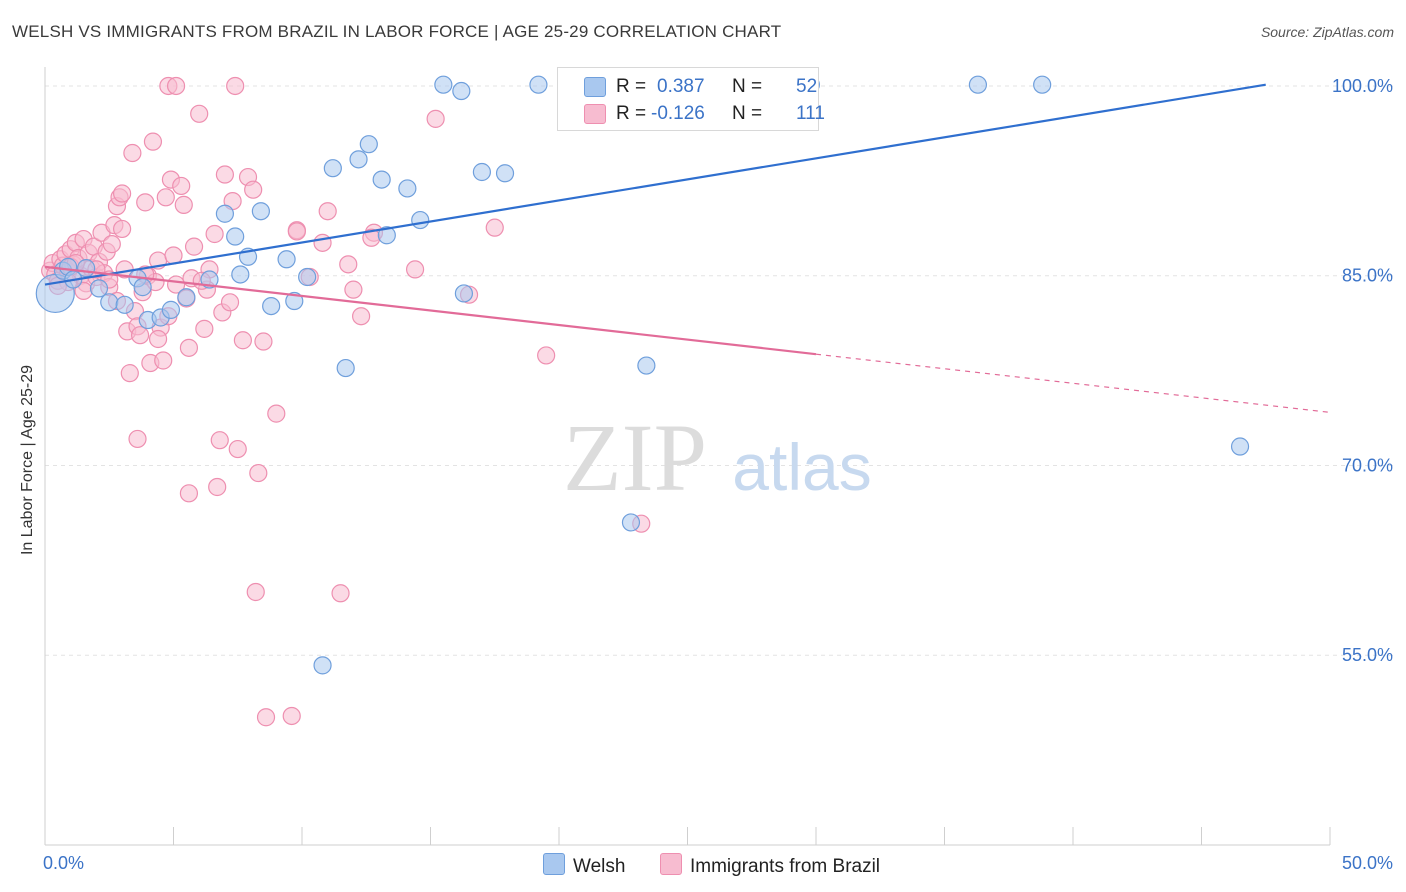 This screenshot has width=1406, height=892. What do you see at coordinates (63, 863) in the screenshot?
I see `x-tick-label: 0.0%` at bounding box center [63, 863].